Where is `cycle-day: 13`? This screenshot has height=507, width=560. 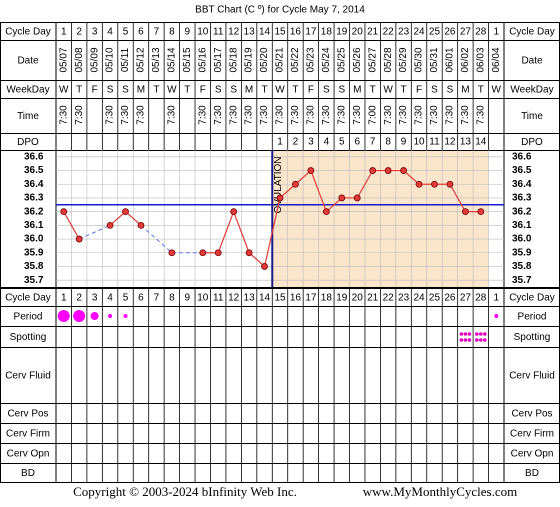 cycle-day: 13 is located at coordinates (250, 32).